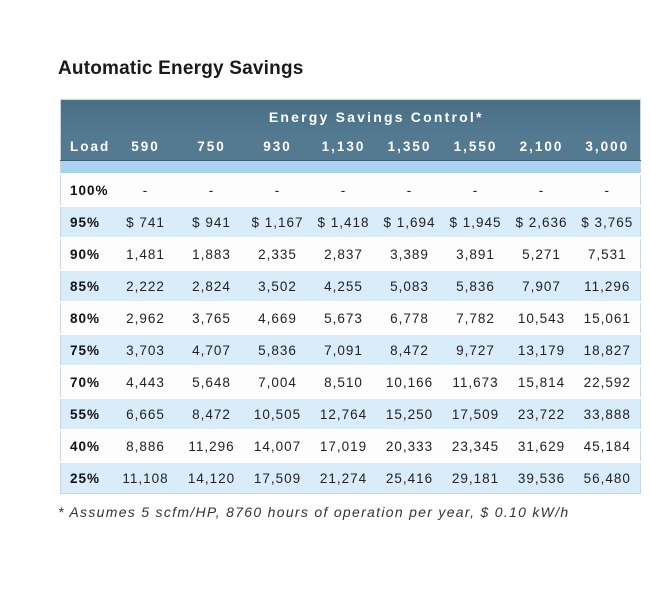 This screenshot has height=591, width=650. Describe the element at coordinates (343, 445) in the screenshot. I see `value-cell: 17,019` at that location.